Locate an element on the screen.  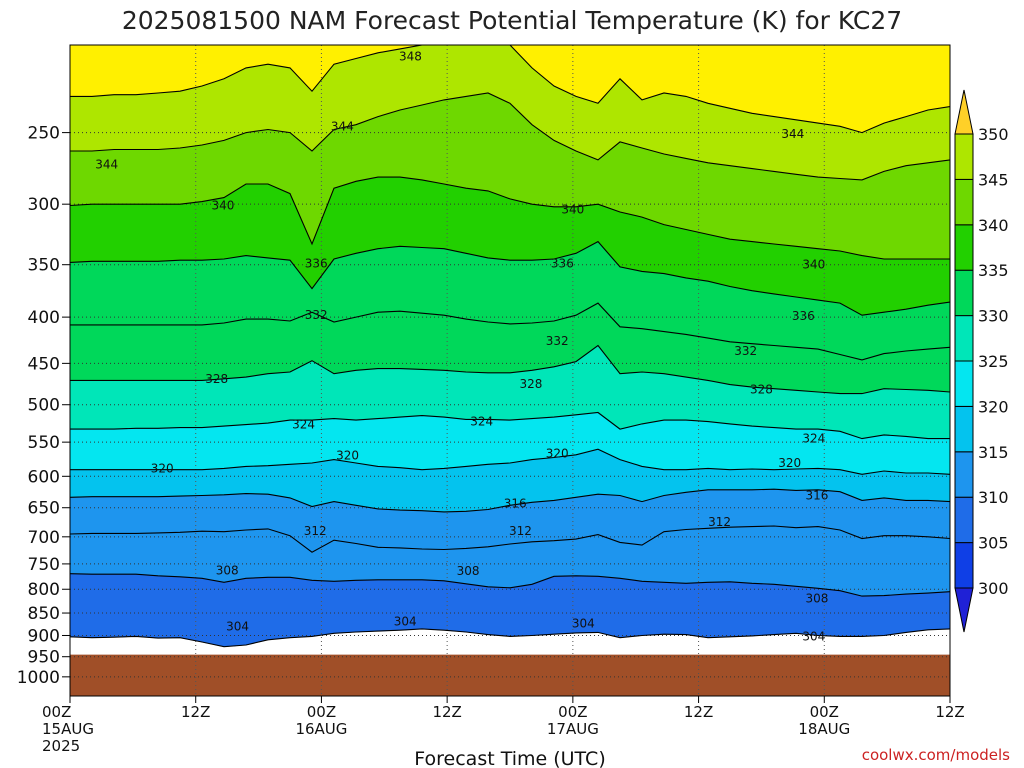
colorbar-tick-label: 345 is located at coordinates (993, 179).